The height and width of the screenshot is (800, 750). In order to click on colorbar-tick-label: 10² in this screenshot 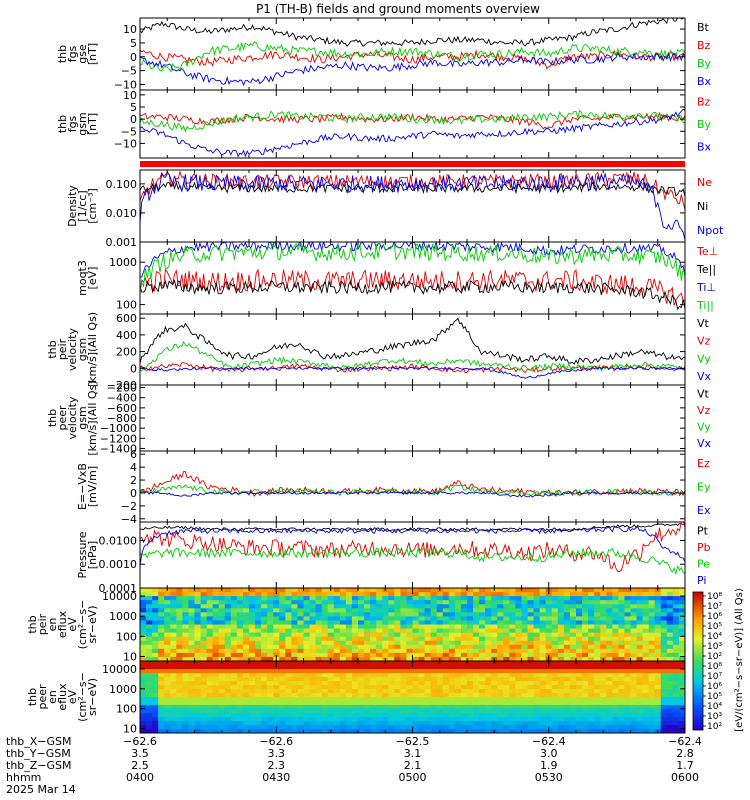, I will do `click(714, 657)`.